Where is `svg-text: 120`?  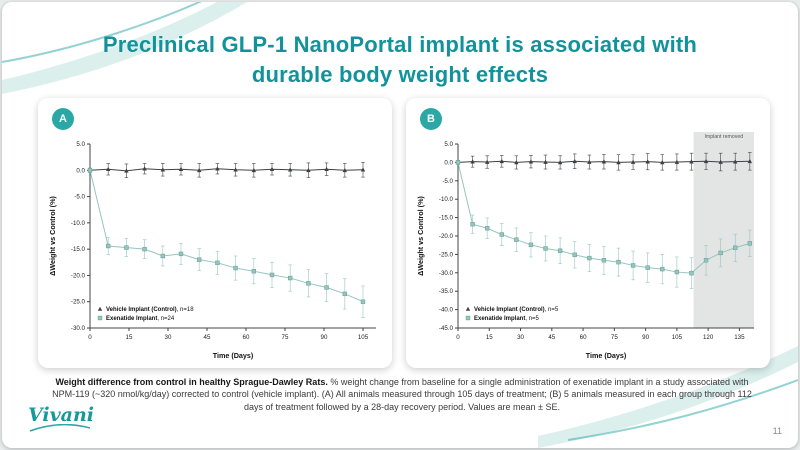 svg-text: 120 is located at coordinates (708, 337).